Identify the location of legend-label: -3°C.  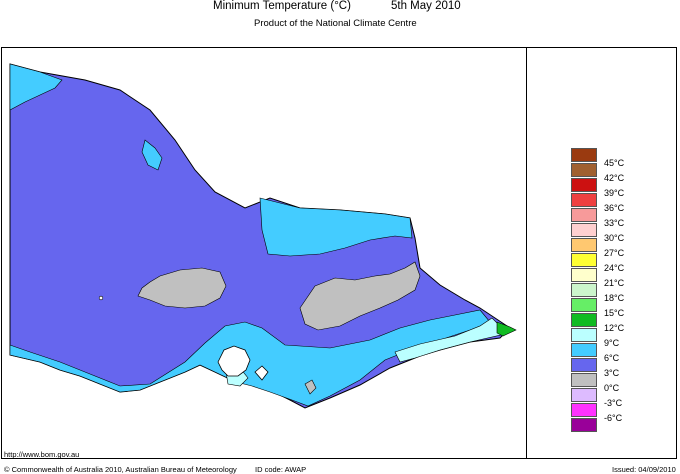
(613, 403).